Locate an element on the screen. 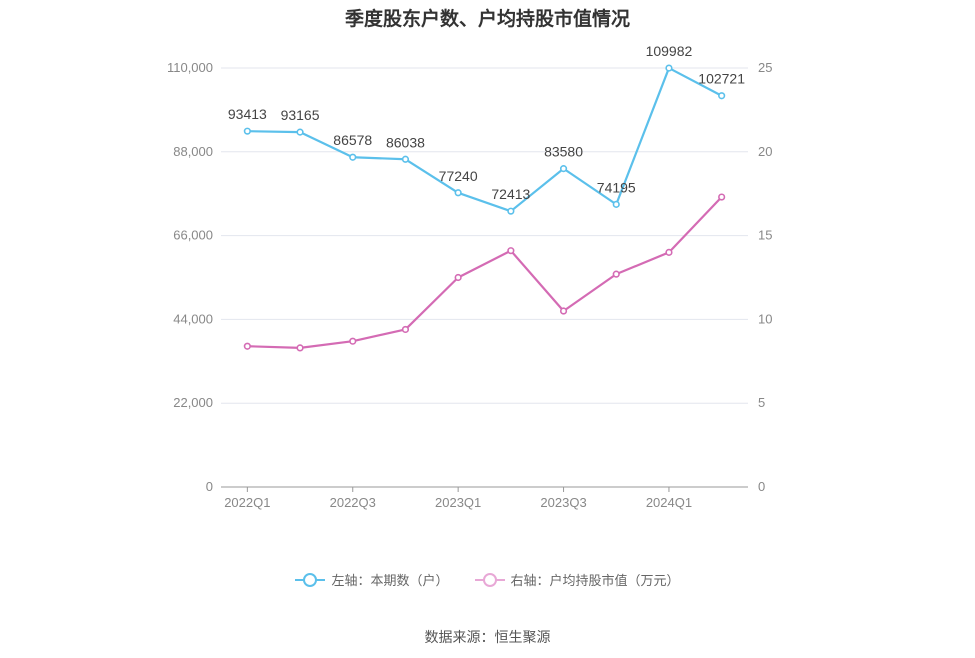  x-axis-tick-label: 2023Q3 is located at coordinates (563, 502).